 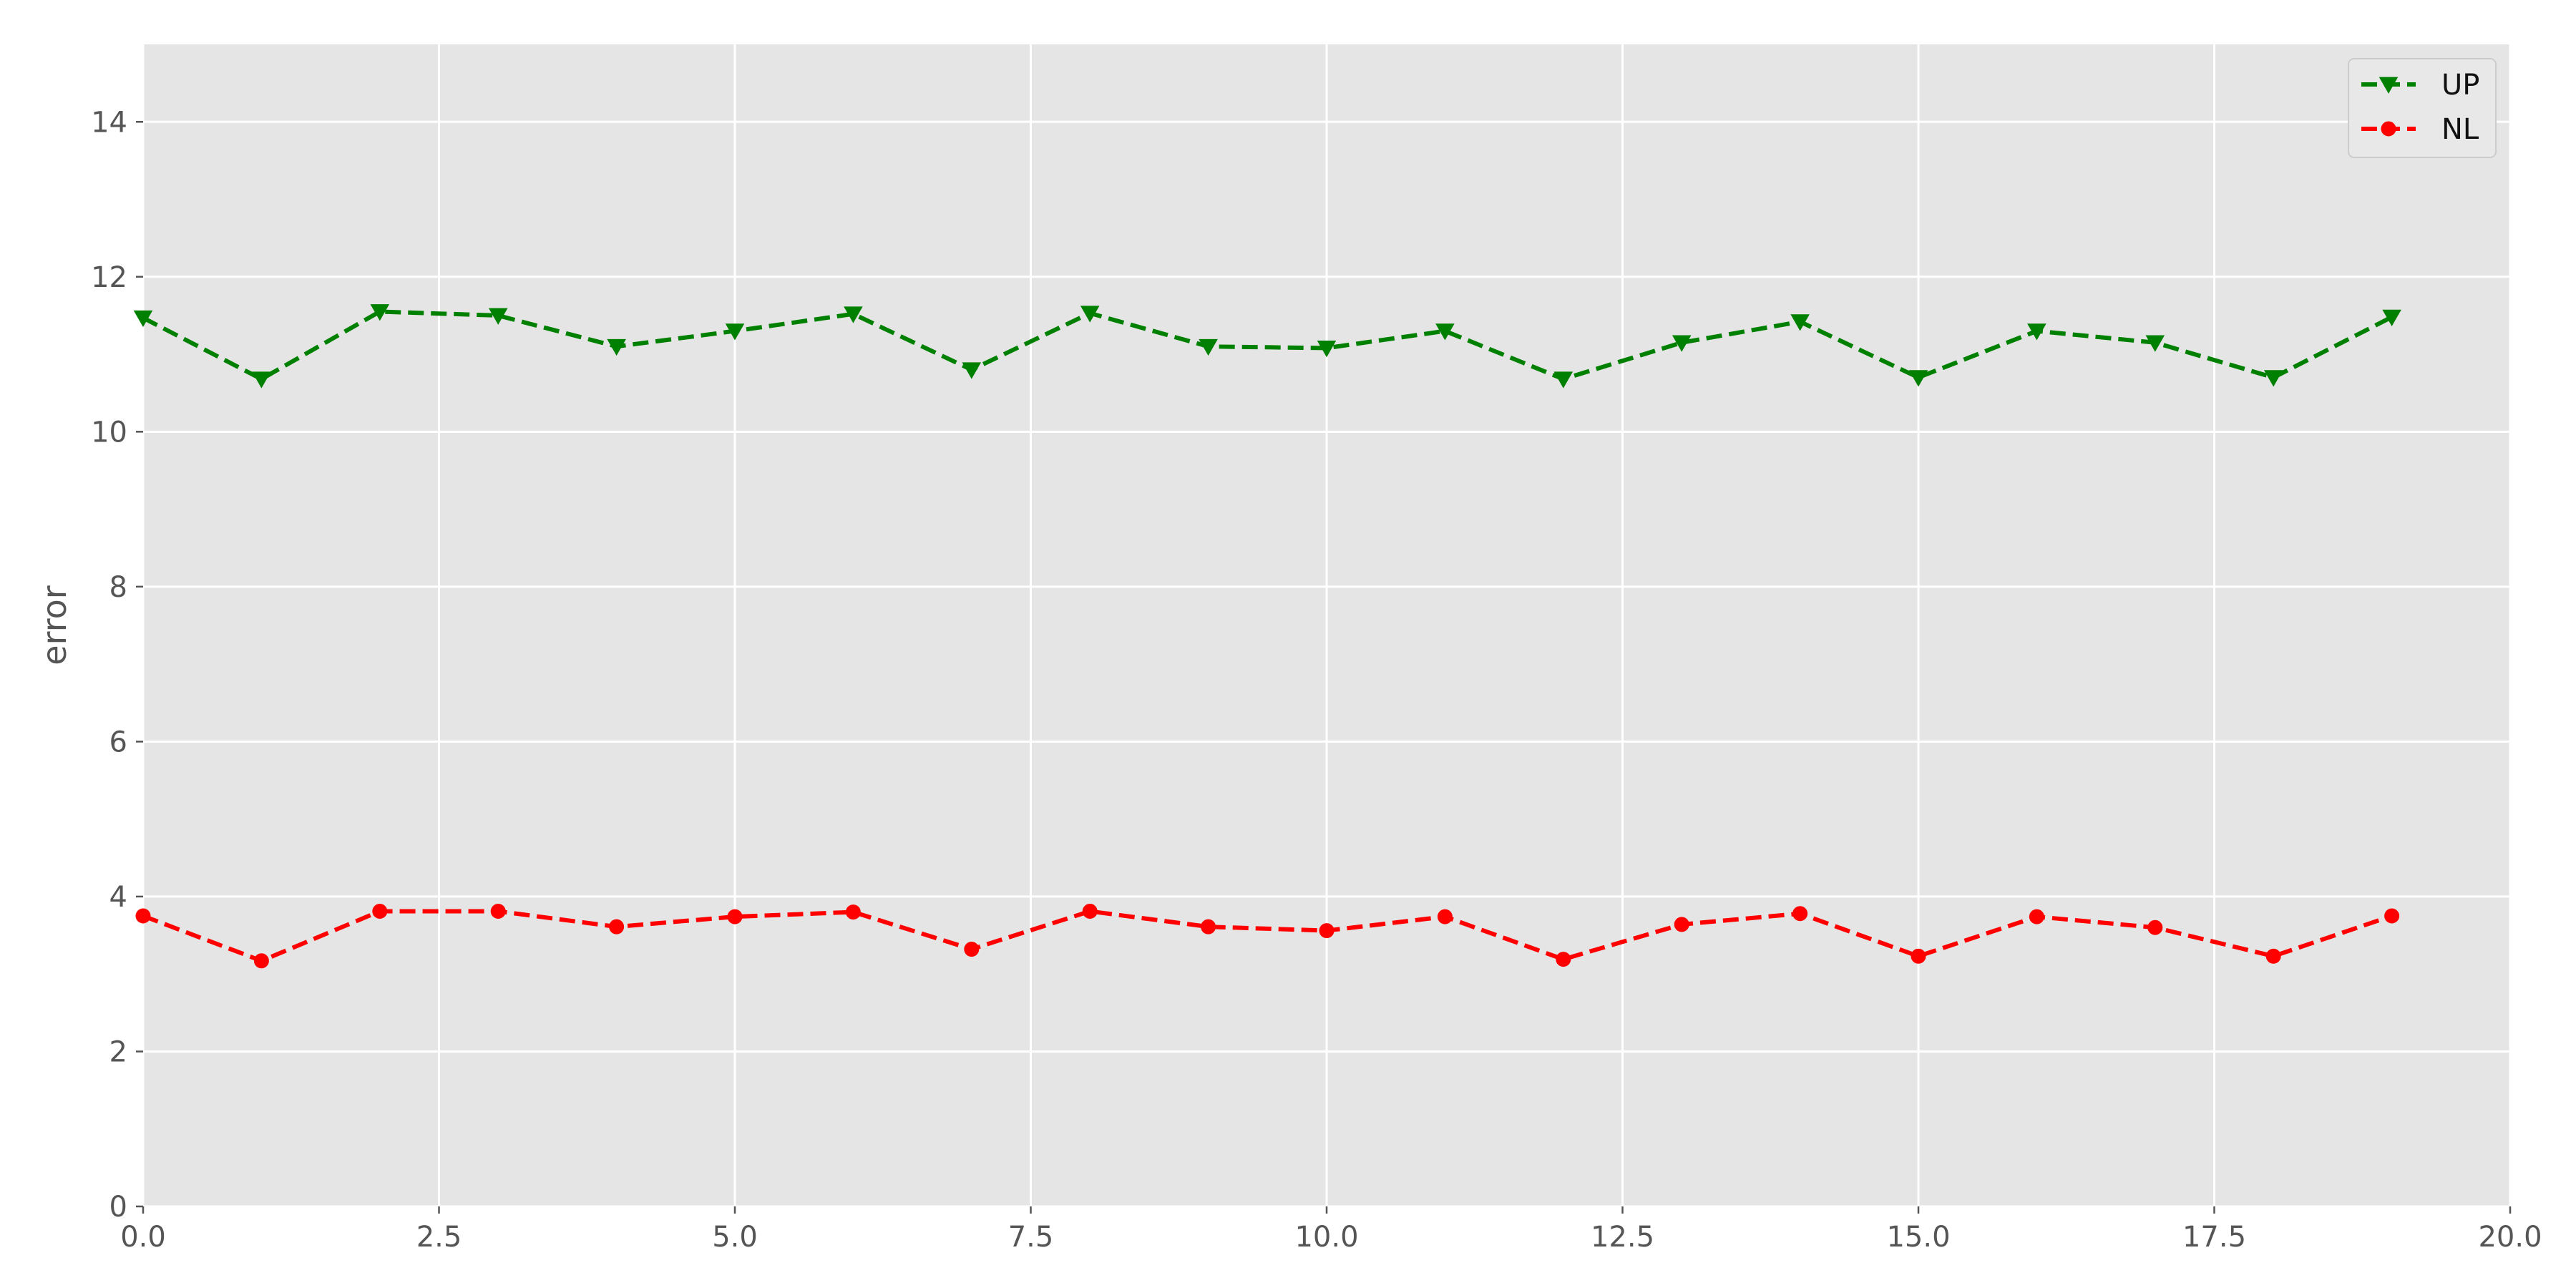 What do you see at coordinates (118, 1207) in the screenshot?
I see `y-tick-label: 0` at bounding box center [118, 1207].